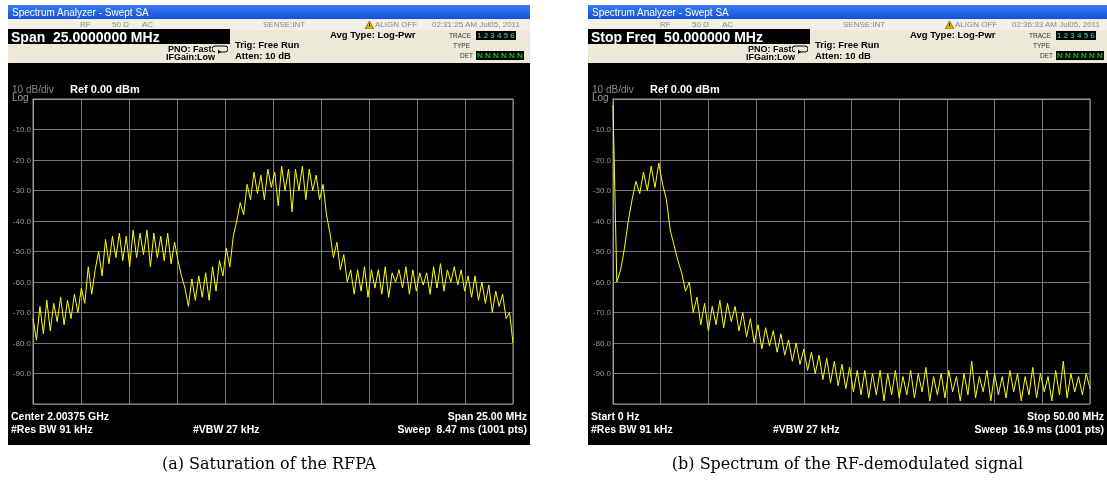  I want to click on text: Span 25.0000000 MHz, so click(85, 37).